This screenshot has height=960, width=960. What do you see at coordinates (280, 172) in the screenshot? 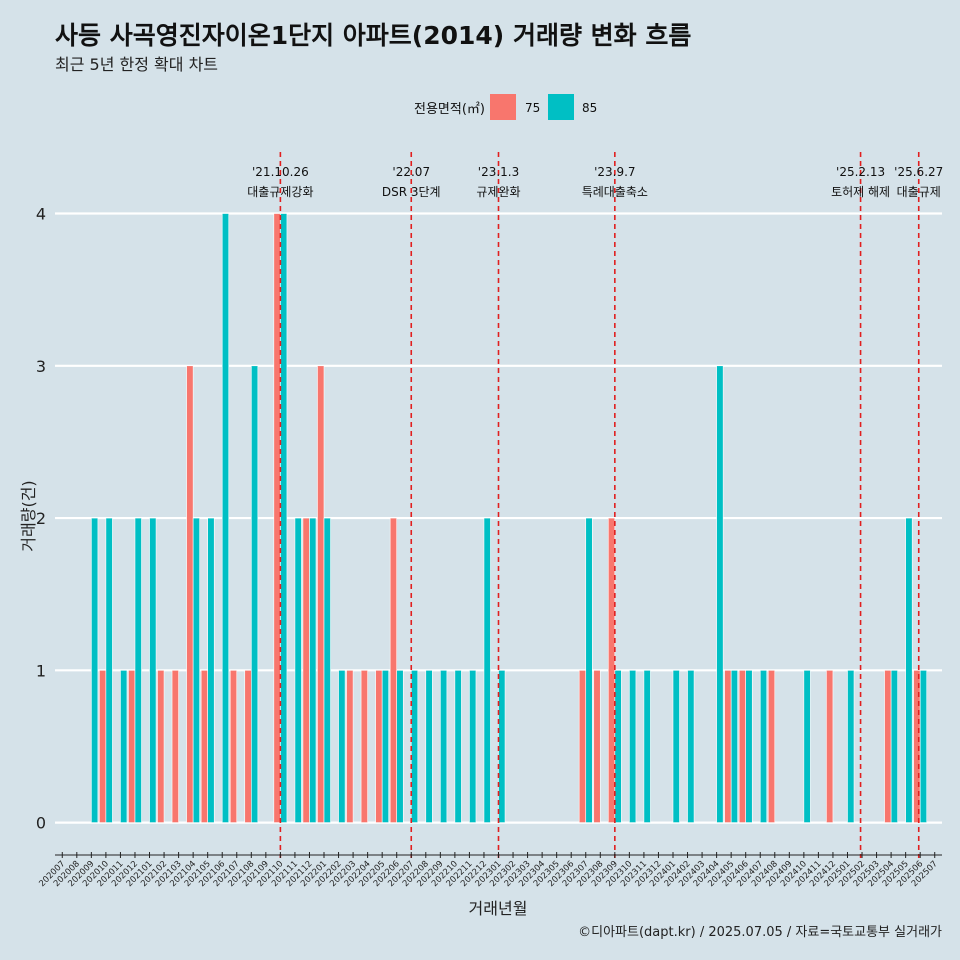
I see `event-date: '21.10.26` at bounding box center [280, 172].